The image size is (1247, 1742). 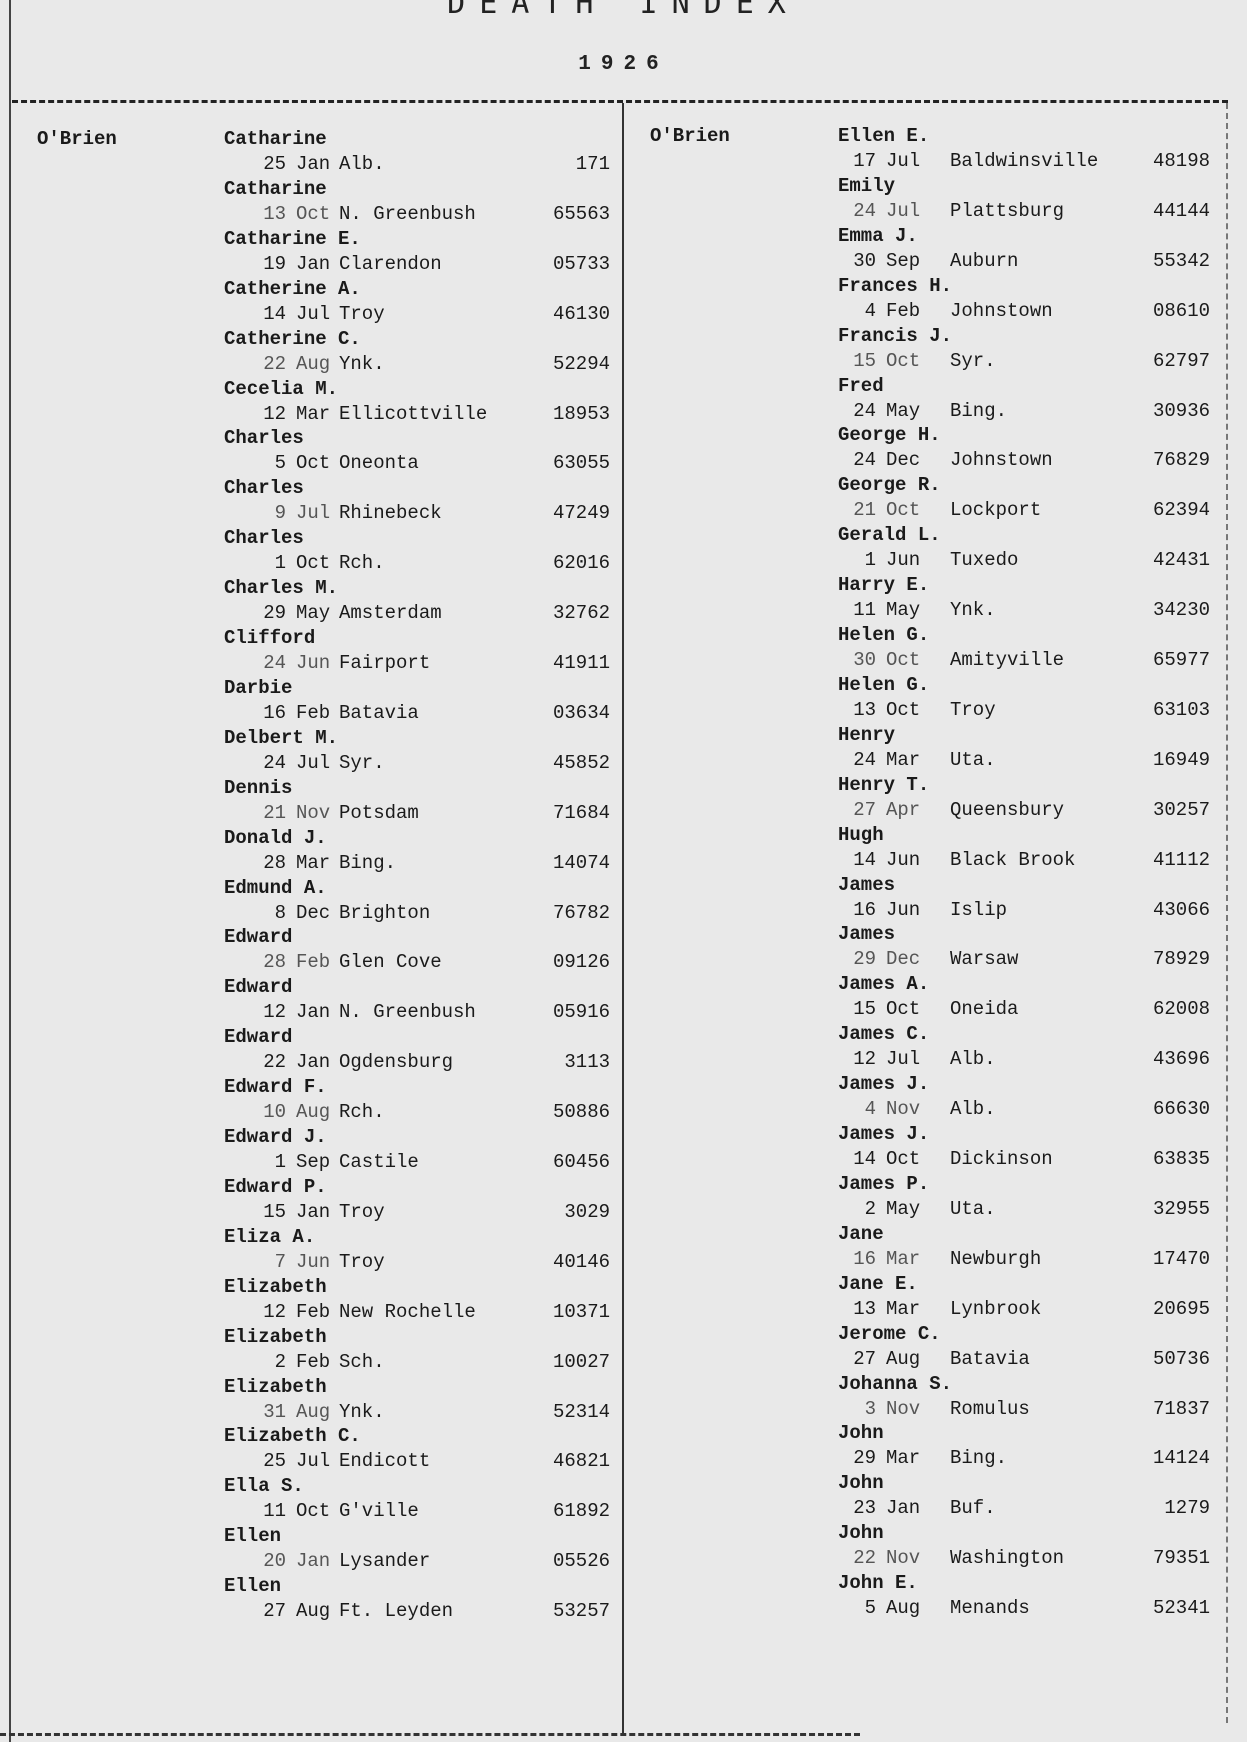 What do you see at coordinates (990, 1408) in the screenshot?
I see `death-place: Romulus` at bounding box center [990, 1408].